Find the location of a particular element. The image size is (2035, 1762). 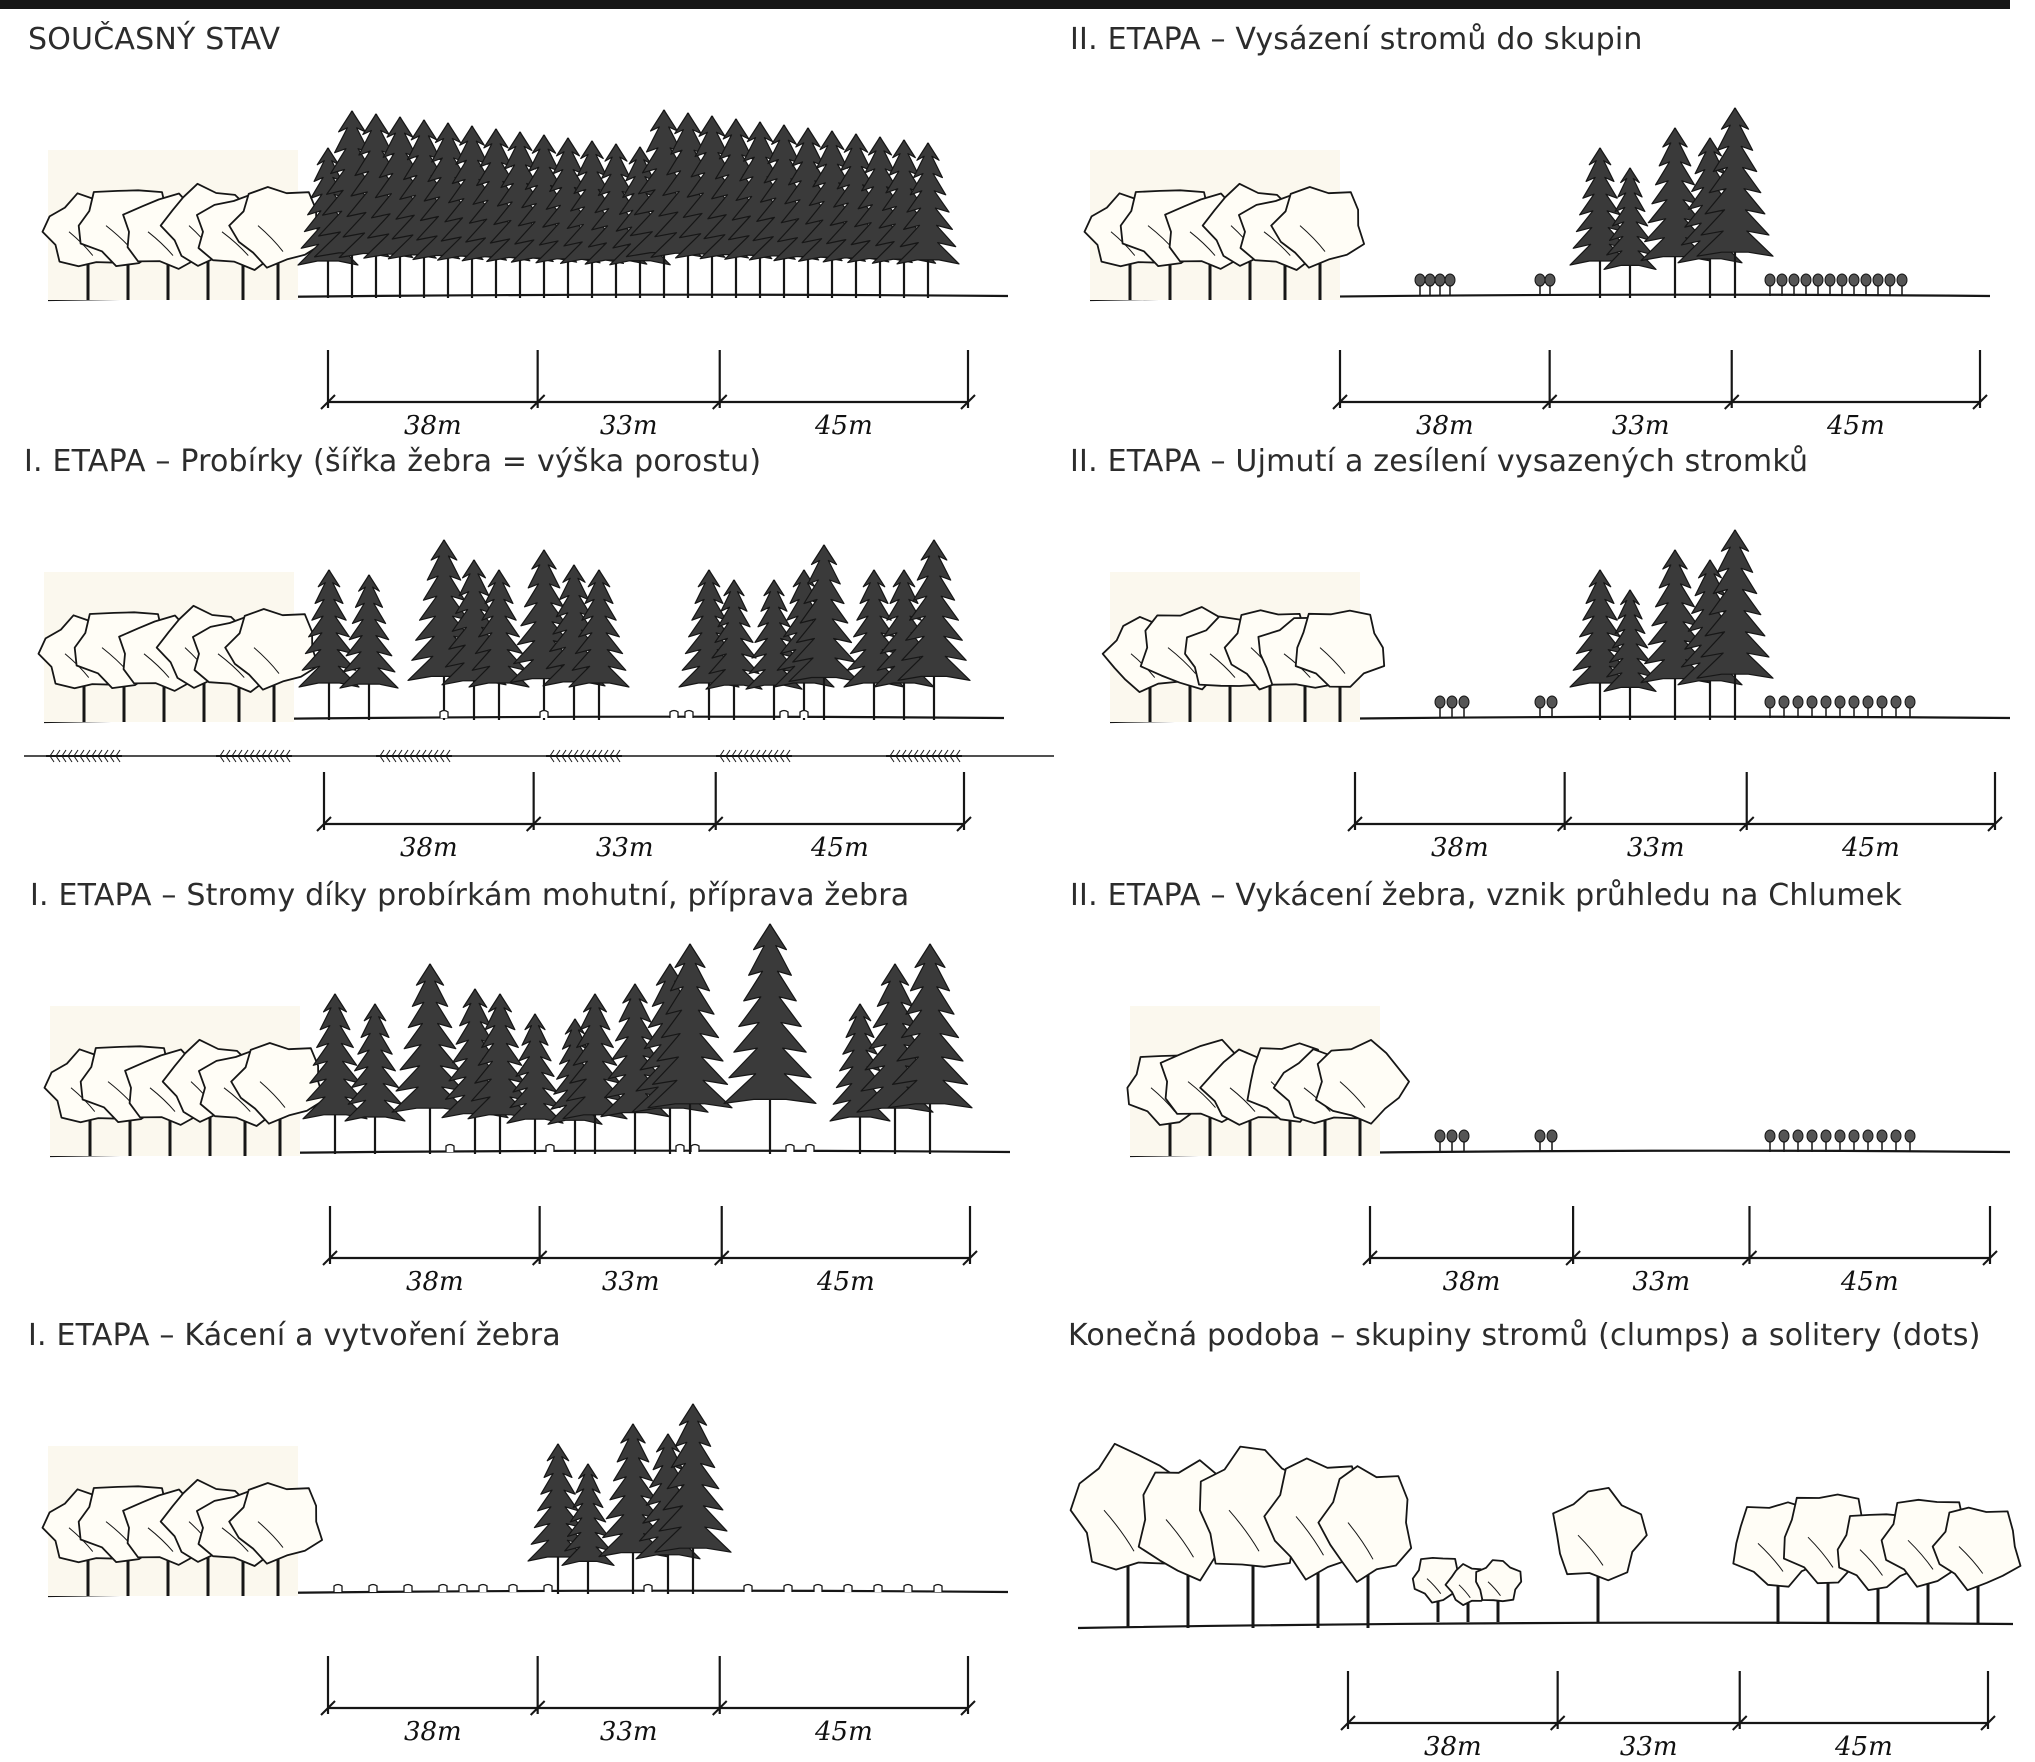

ground-line is located at coordinates (1545, 1625).